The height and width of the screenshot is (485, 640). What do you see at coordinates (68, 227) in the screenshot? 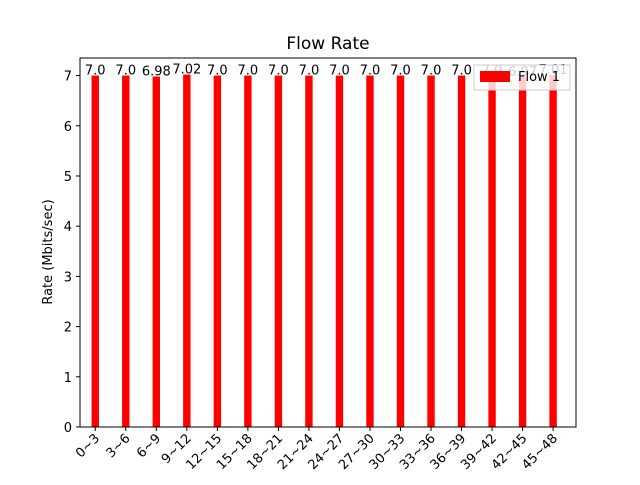
I see `y-tick-label: 4` at bounding box center [68, 227].